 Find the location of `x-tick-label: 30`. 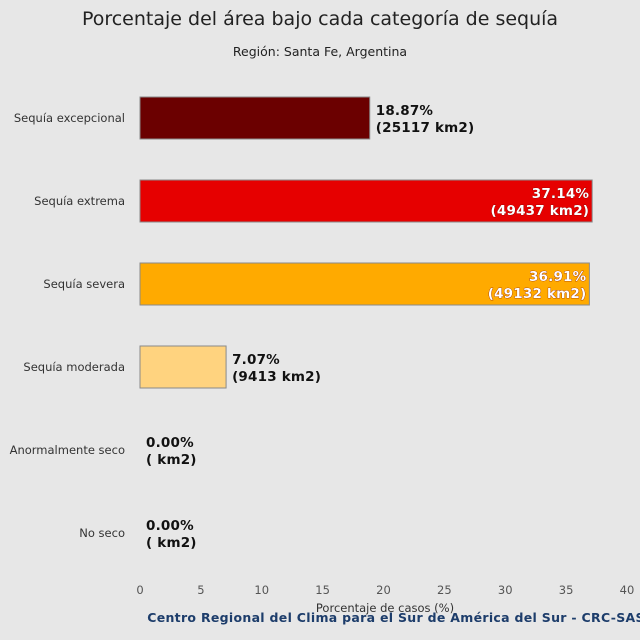

x-tick-label: 30 is located at coordinates (505, 590).